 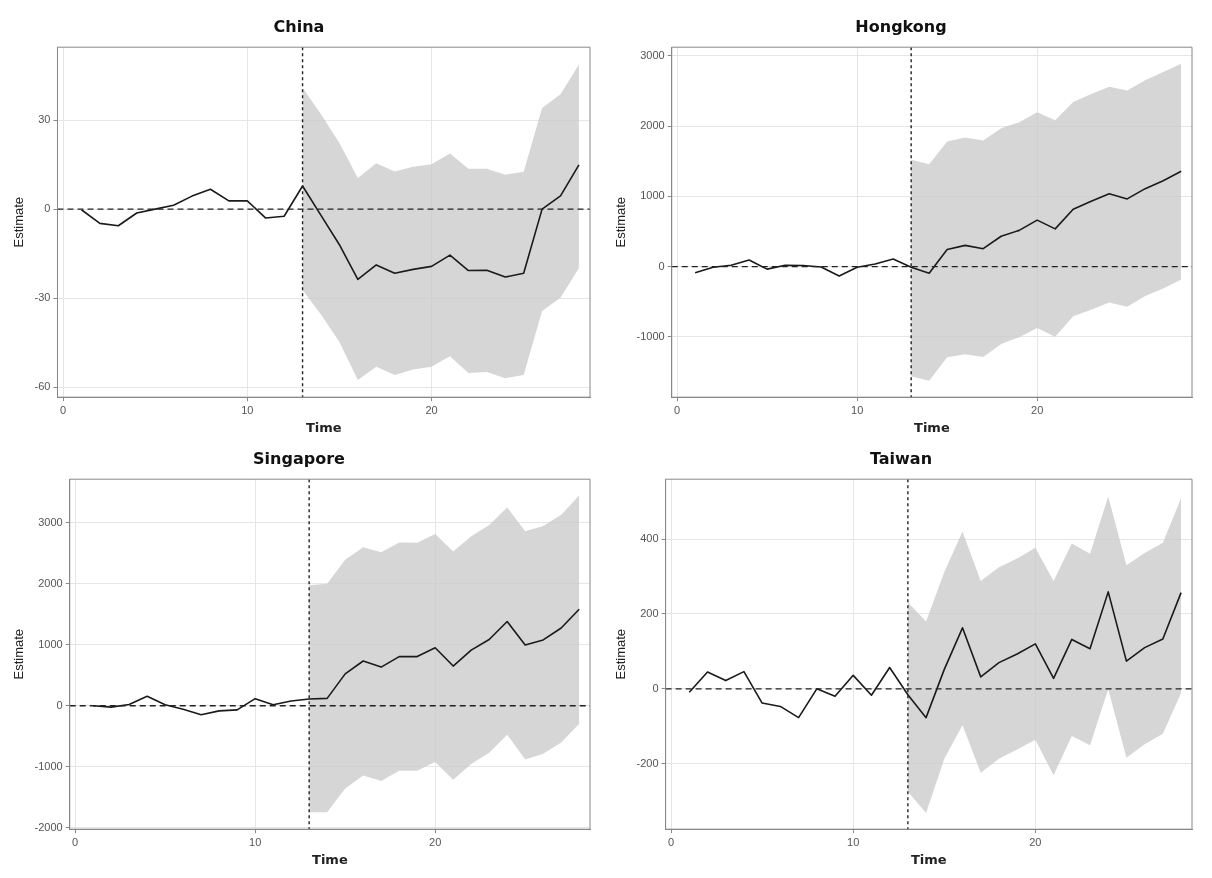 I want to click on y-tick-label: -2000, so click(x=48, y=827).